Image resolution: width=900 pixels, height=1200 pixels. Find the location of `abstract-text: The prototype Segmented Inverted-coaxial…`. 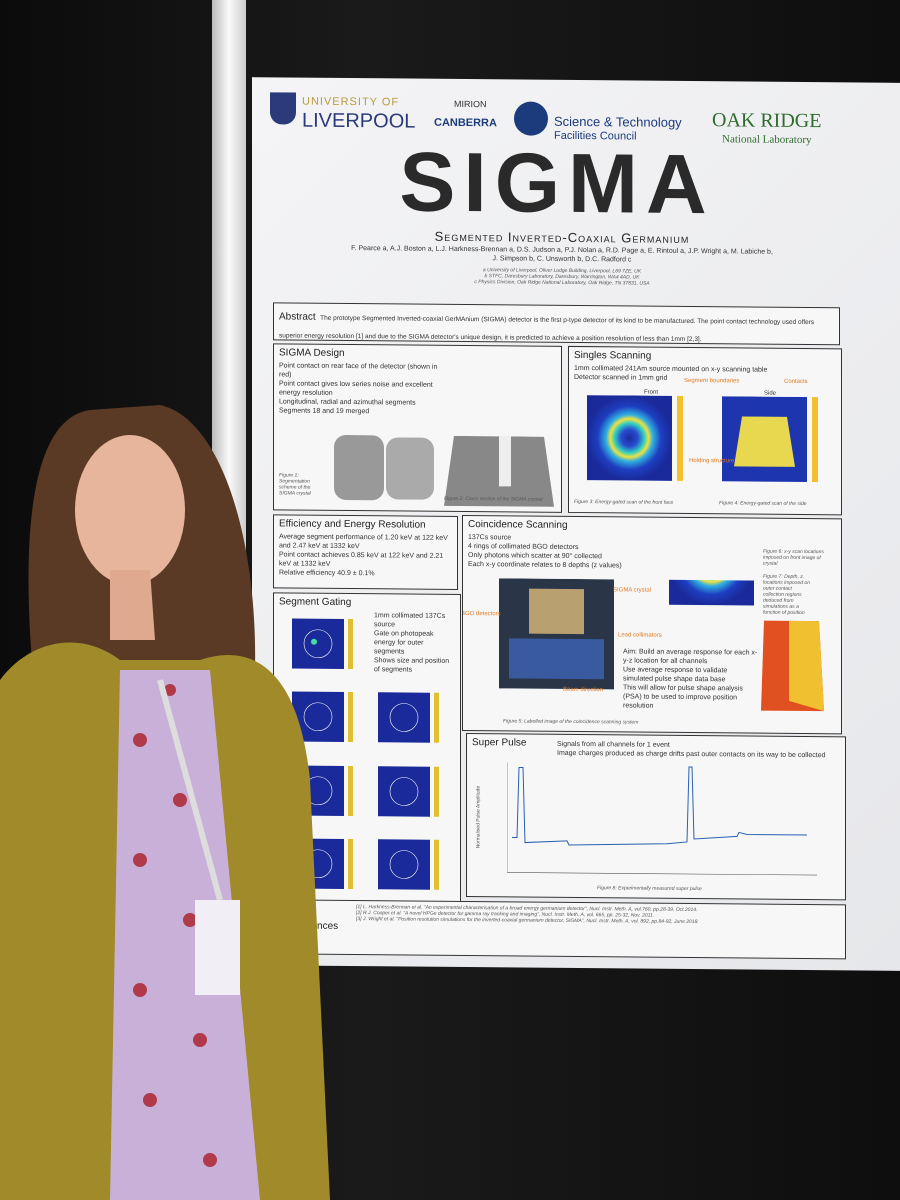

abstract-text: The prototype Segmented Inverted-coaxial… is located at coordinates (547, 329).